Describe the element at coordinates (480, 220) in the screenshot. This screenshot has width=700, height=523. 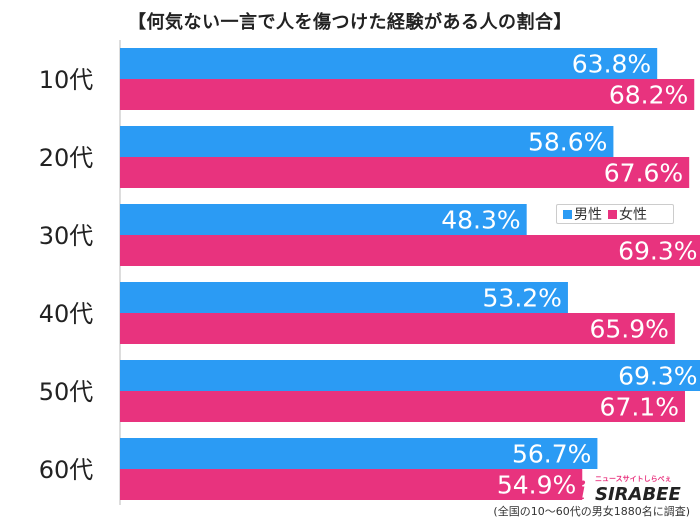
I see `data-label: 48.3%` at that location.